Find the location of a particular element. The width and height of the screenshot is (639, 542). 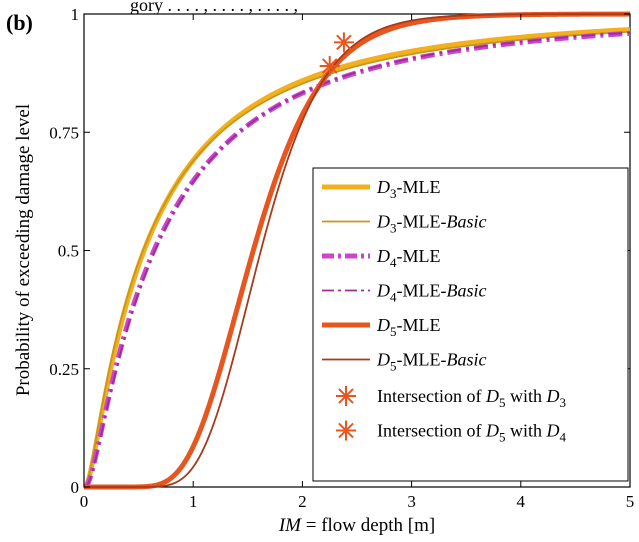

x-tick-label: 3 is located at coordinates (411, 501).